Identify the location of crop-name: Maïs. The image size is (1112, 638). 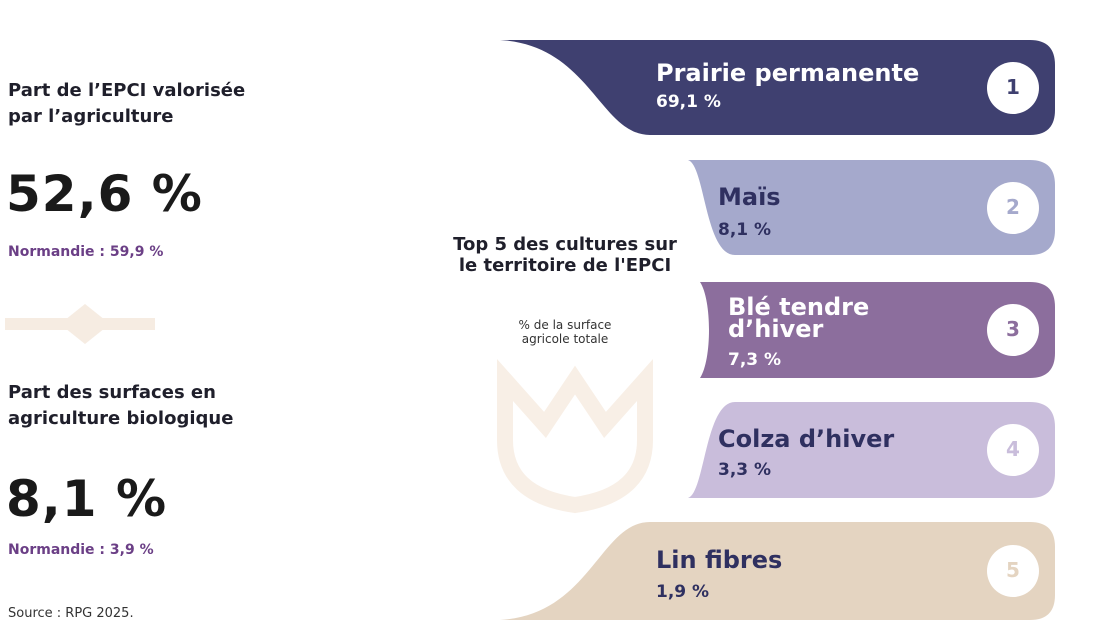
(749, 197).